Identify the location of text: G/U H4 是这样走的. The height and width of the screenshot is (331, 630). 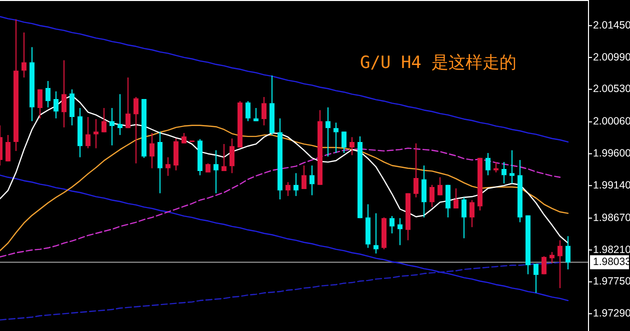
(438, 63).